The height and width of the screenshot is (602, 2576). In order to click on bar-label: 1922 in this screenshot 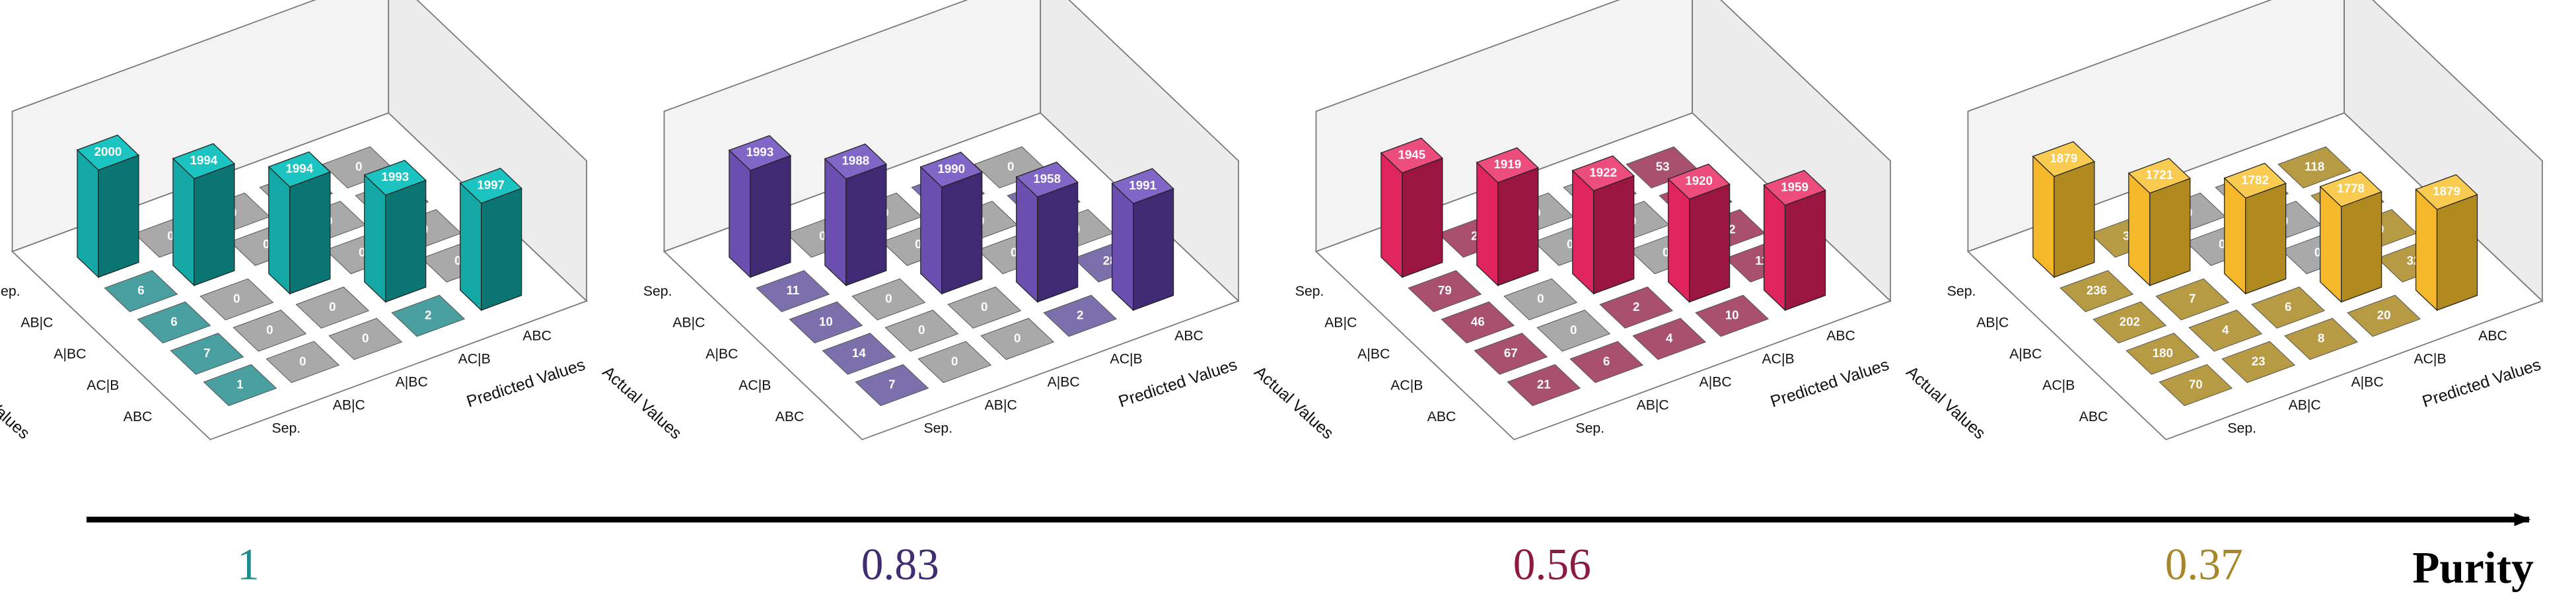, I will do `click(1603, 172)`.